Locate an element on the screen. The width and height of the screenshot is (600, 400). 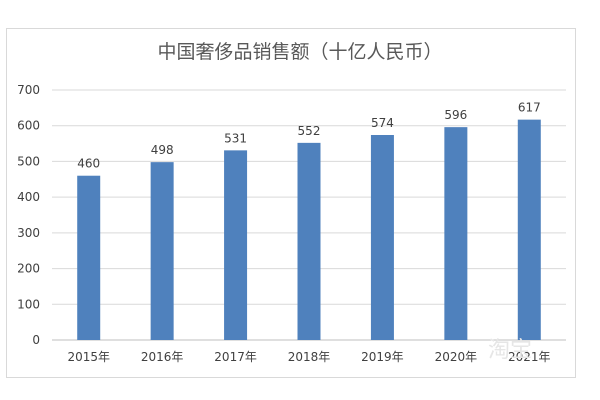
x-tick-label: 2017年 is located at coordinates (235, 357).